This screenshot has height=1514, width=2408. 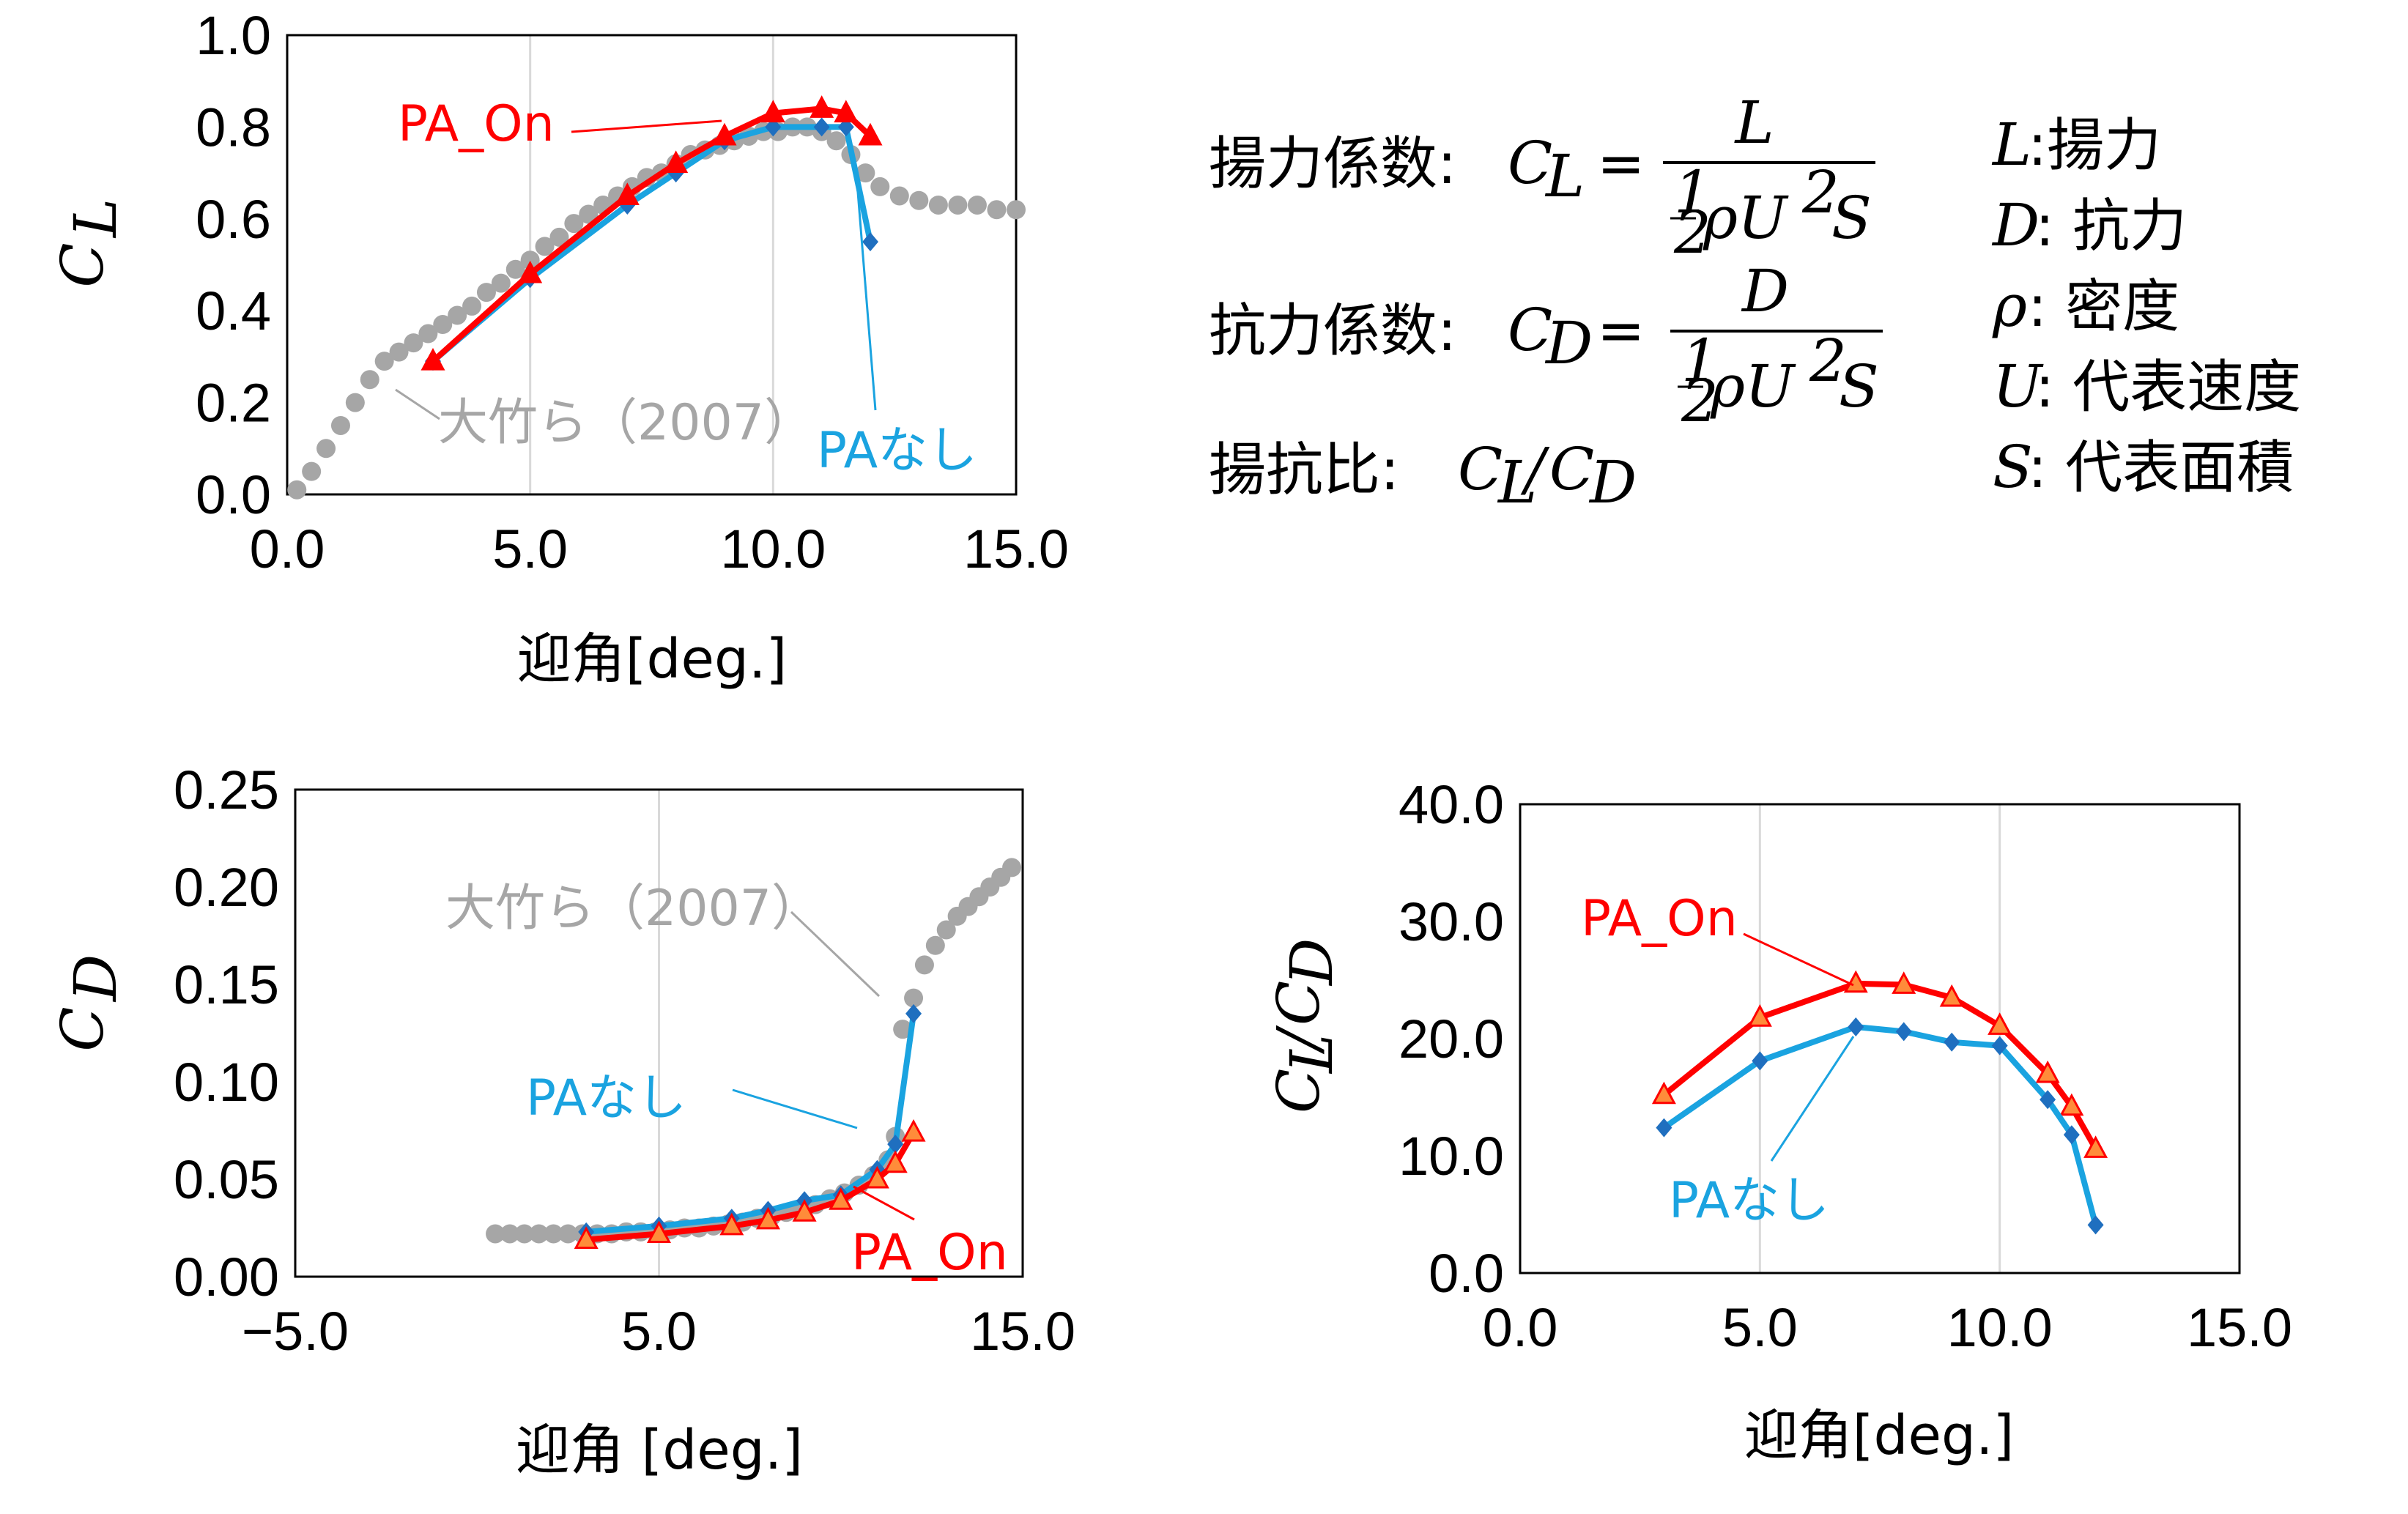 I want to click on formula-cl-den-body: ρU, so click(x=1746, y=218).